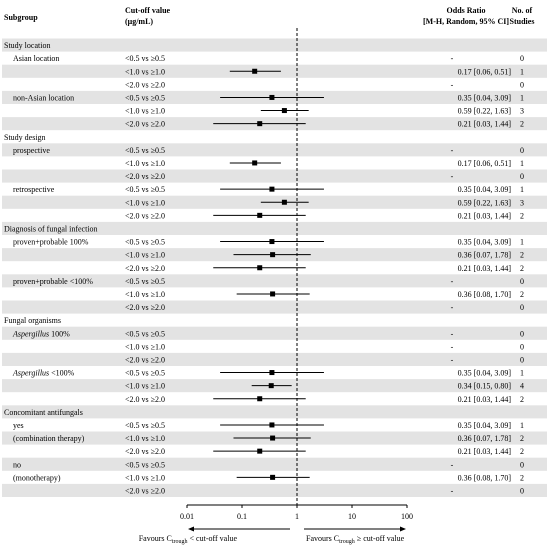  Describe the element at coordinates (17, 464) in the screenshot. I see `subgroup-label: no` at that location.